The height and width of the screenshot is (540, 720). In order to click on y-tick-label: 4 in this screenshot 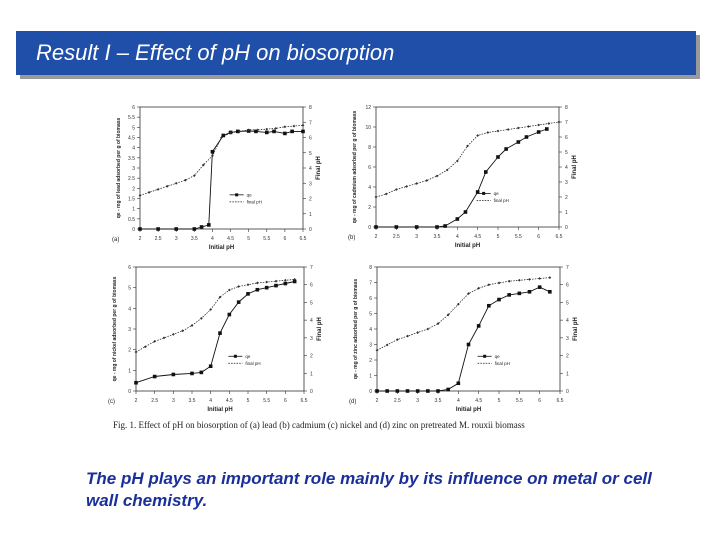, I will do `click(370, 330)`.